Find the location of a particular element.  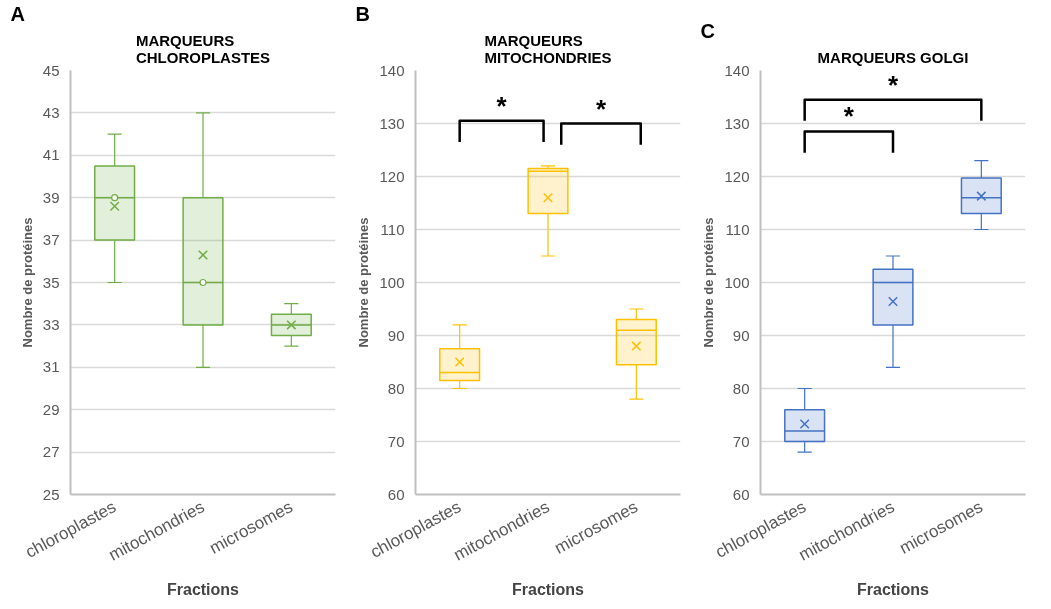

text: C is located at coordinates (707, 30).